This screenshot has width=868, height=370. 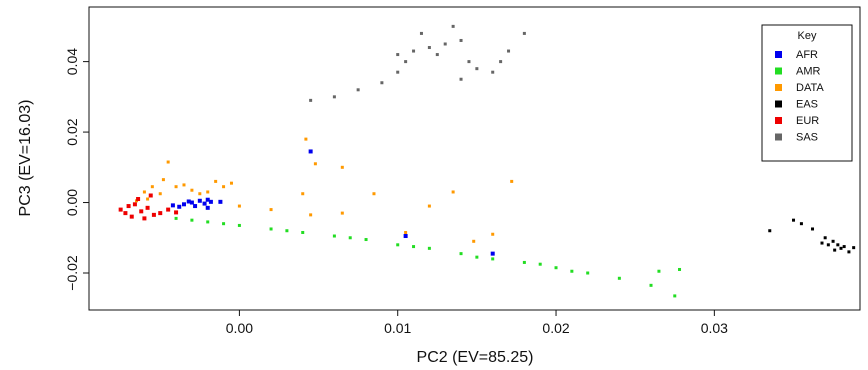 I want to click on x-tick-label: 0.02, so click(x=555, y=328).